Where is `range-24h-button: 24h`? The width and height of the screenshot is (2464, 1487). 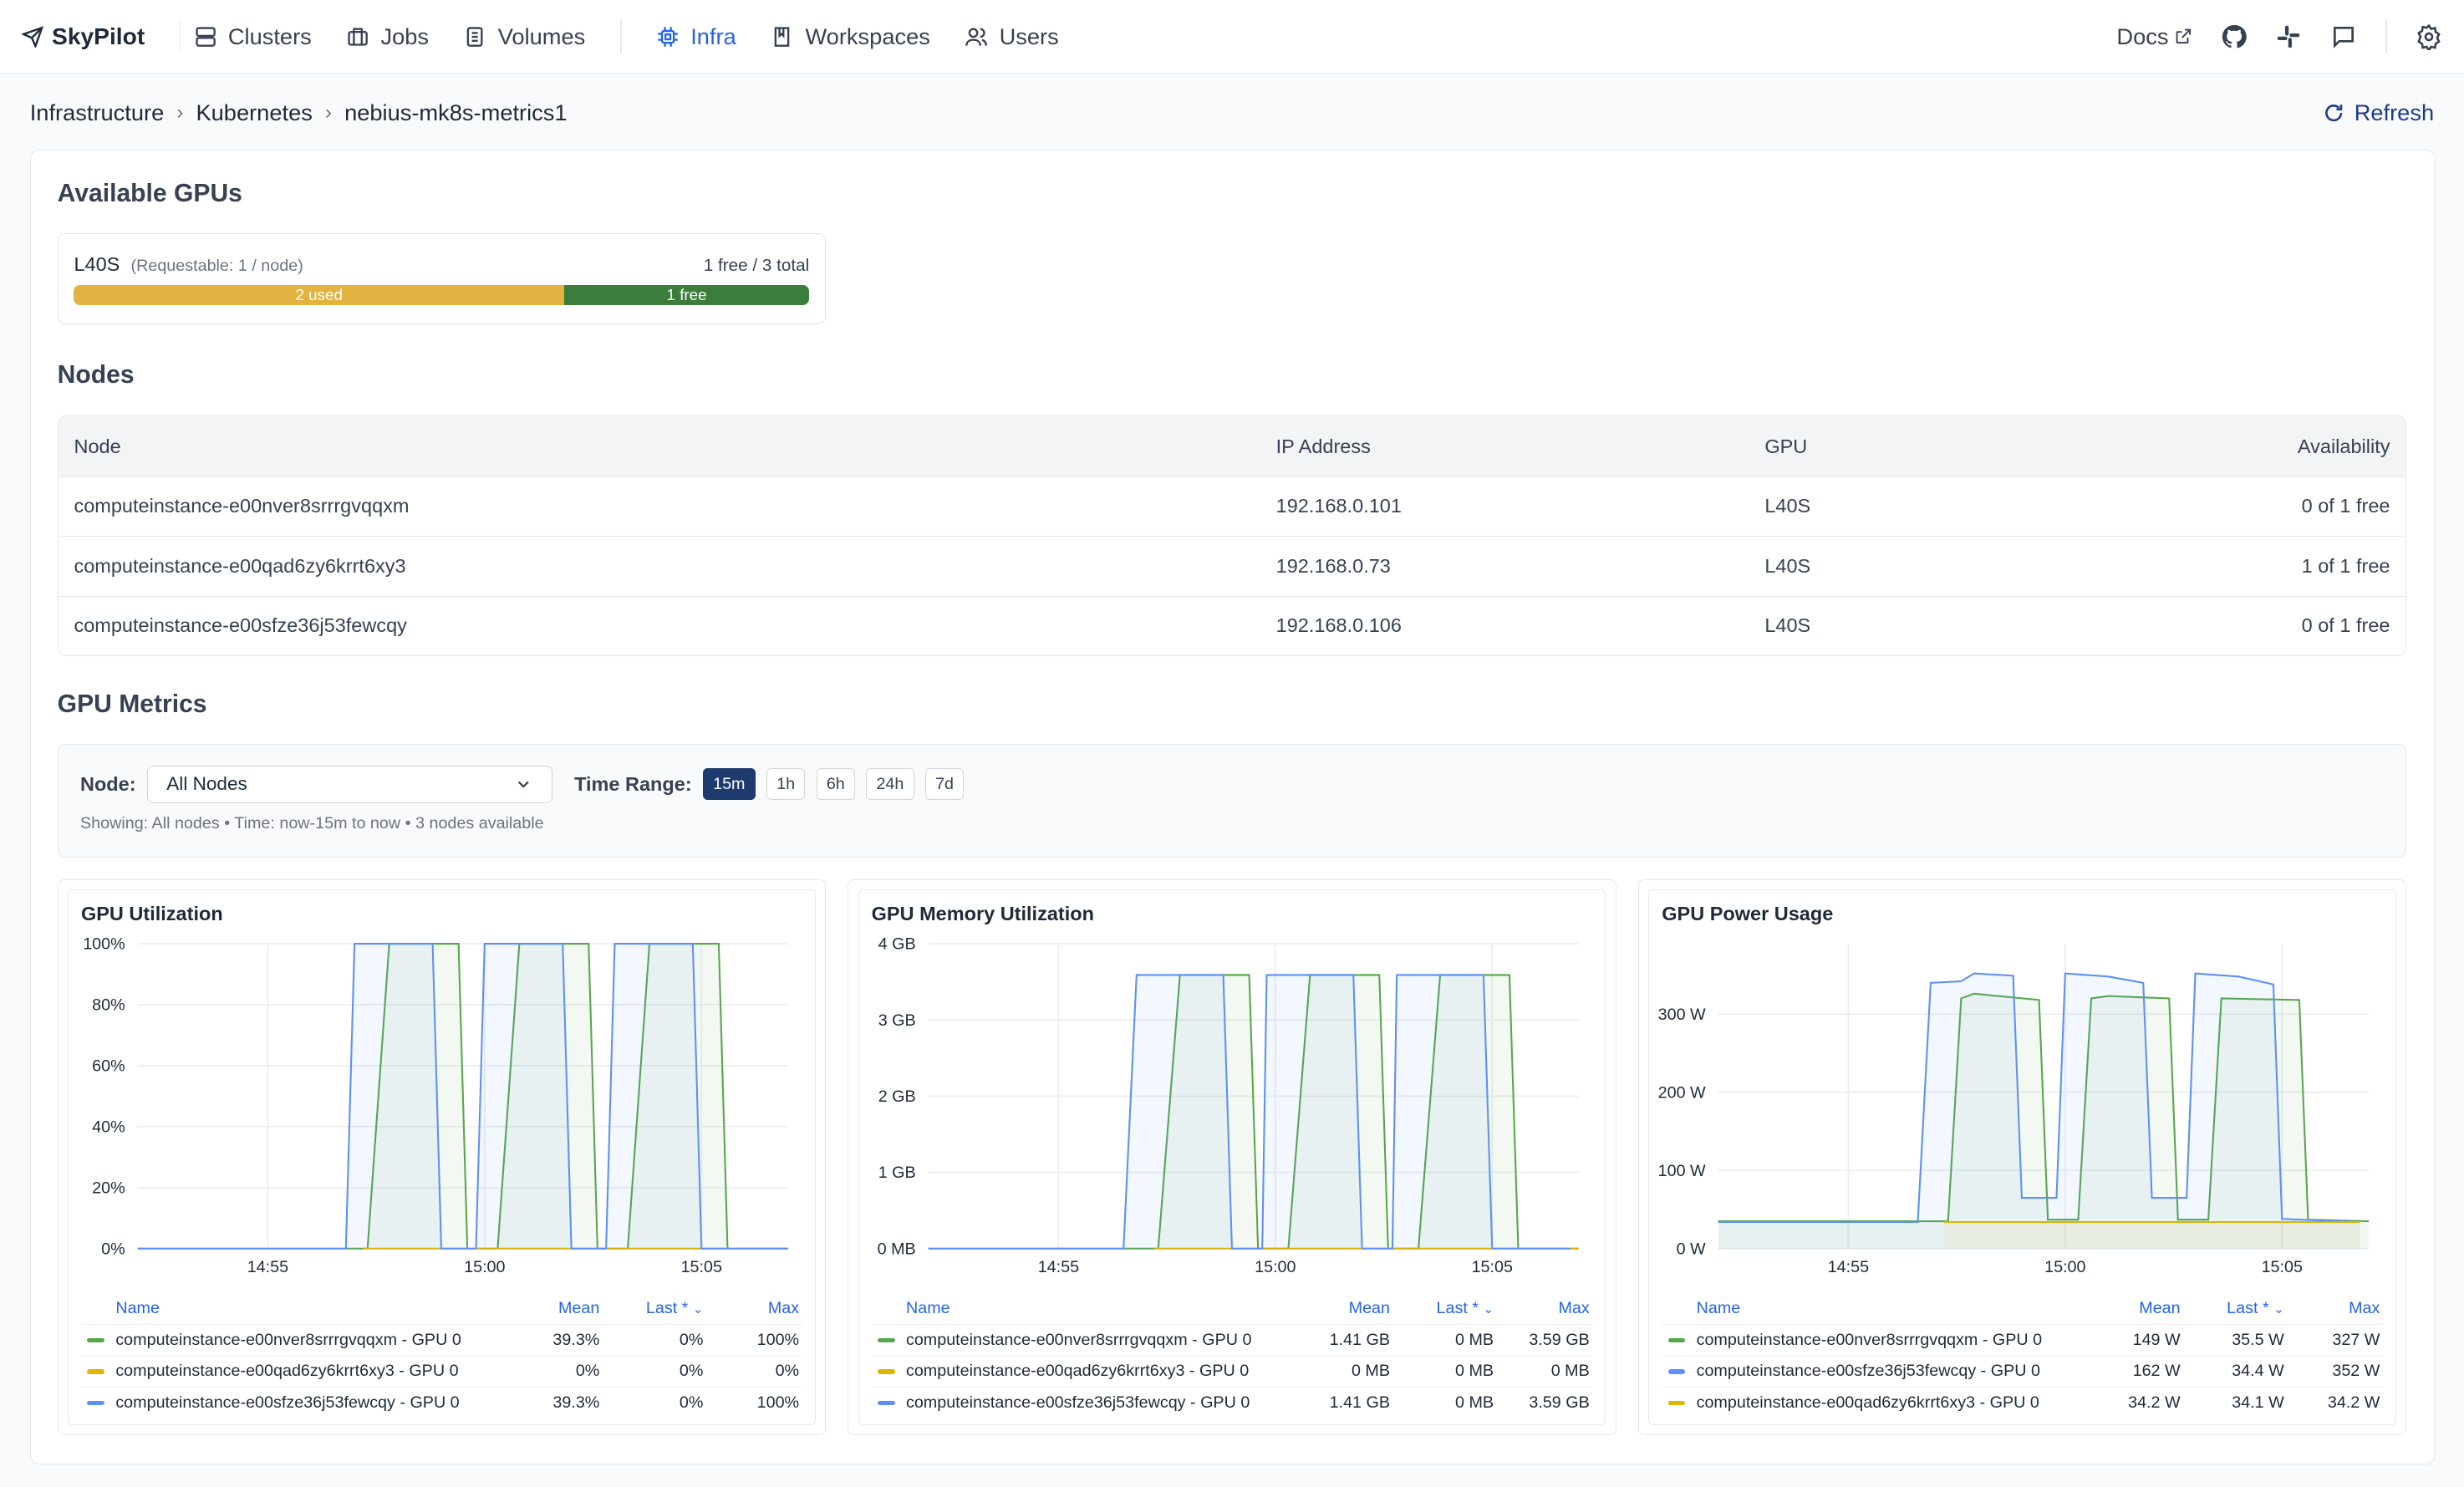 range-24h-button: 24h is located at coordinates (890, 784).